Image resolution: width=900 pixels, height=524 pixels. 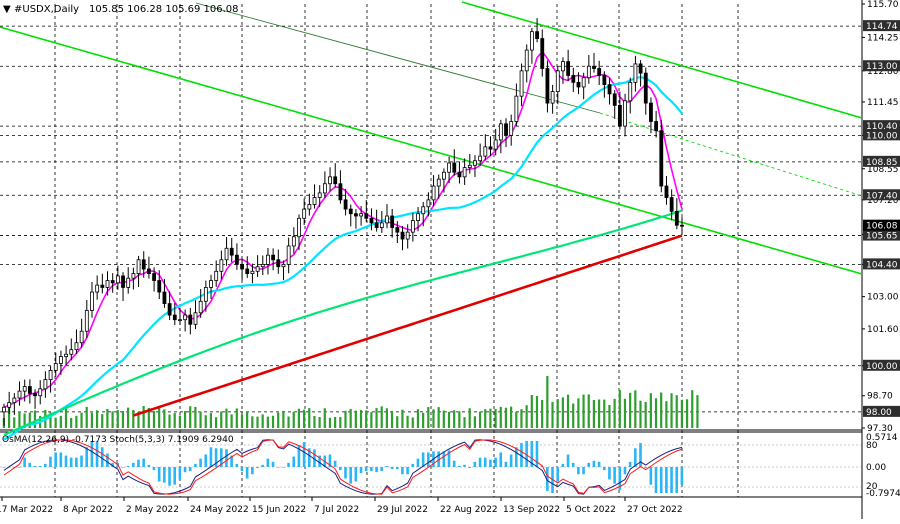 What do you see at coordinates (882, 227) in the screenshot?
I see `current-price-label: 106.08` at bounding box center [882, 227].